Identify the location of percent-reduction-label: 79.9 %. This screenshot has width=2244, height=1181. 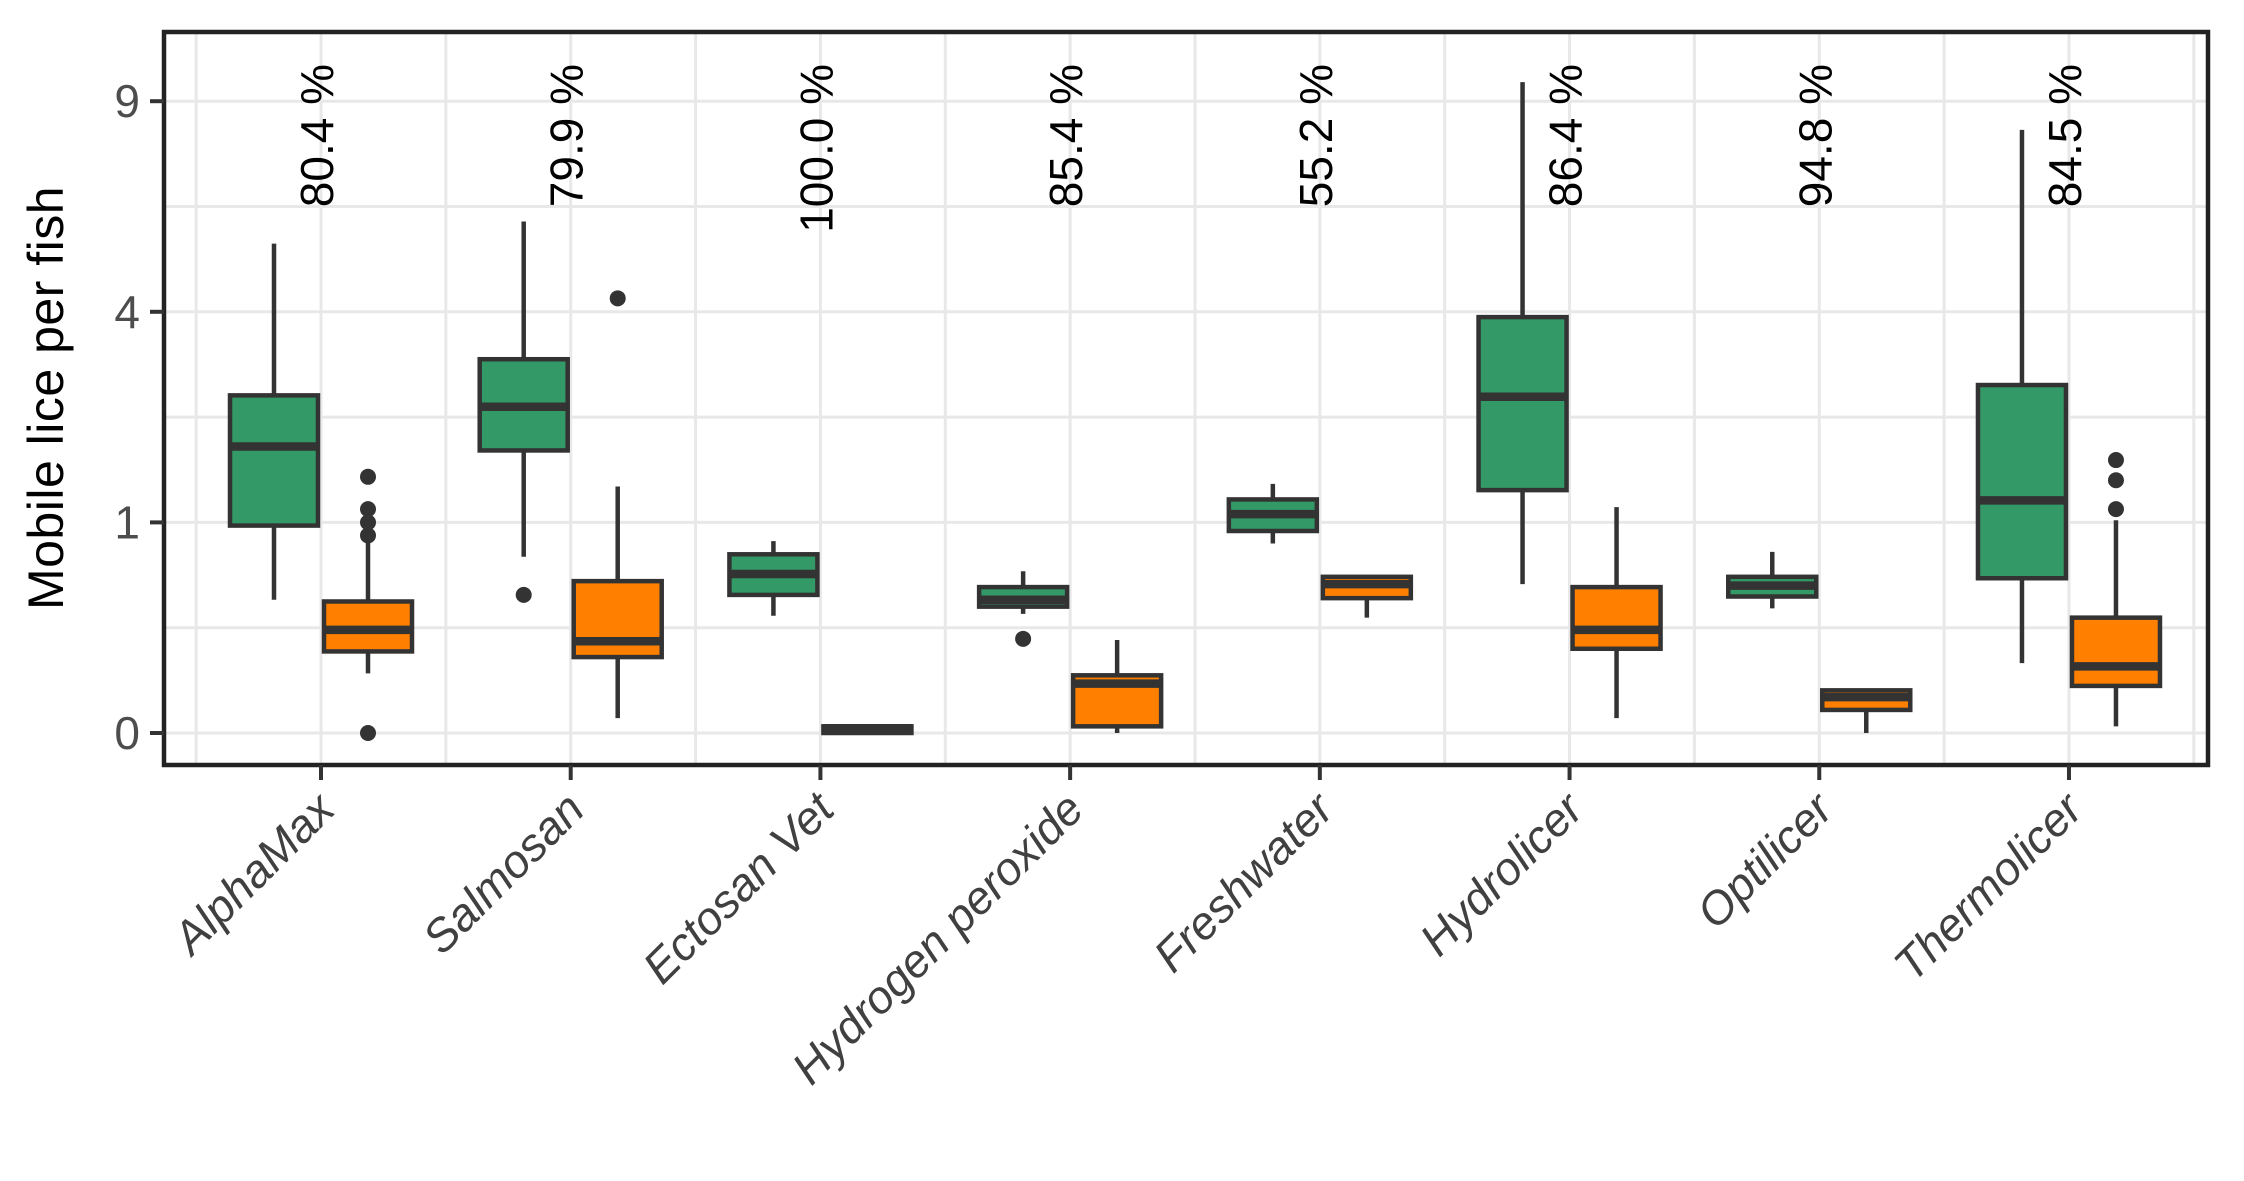
(567, 135).